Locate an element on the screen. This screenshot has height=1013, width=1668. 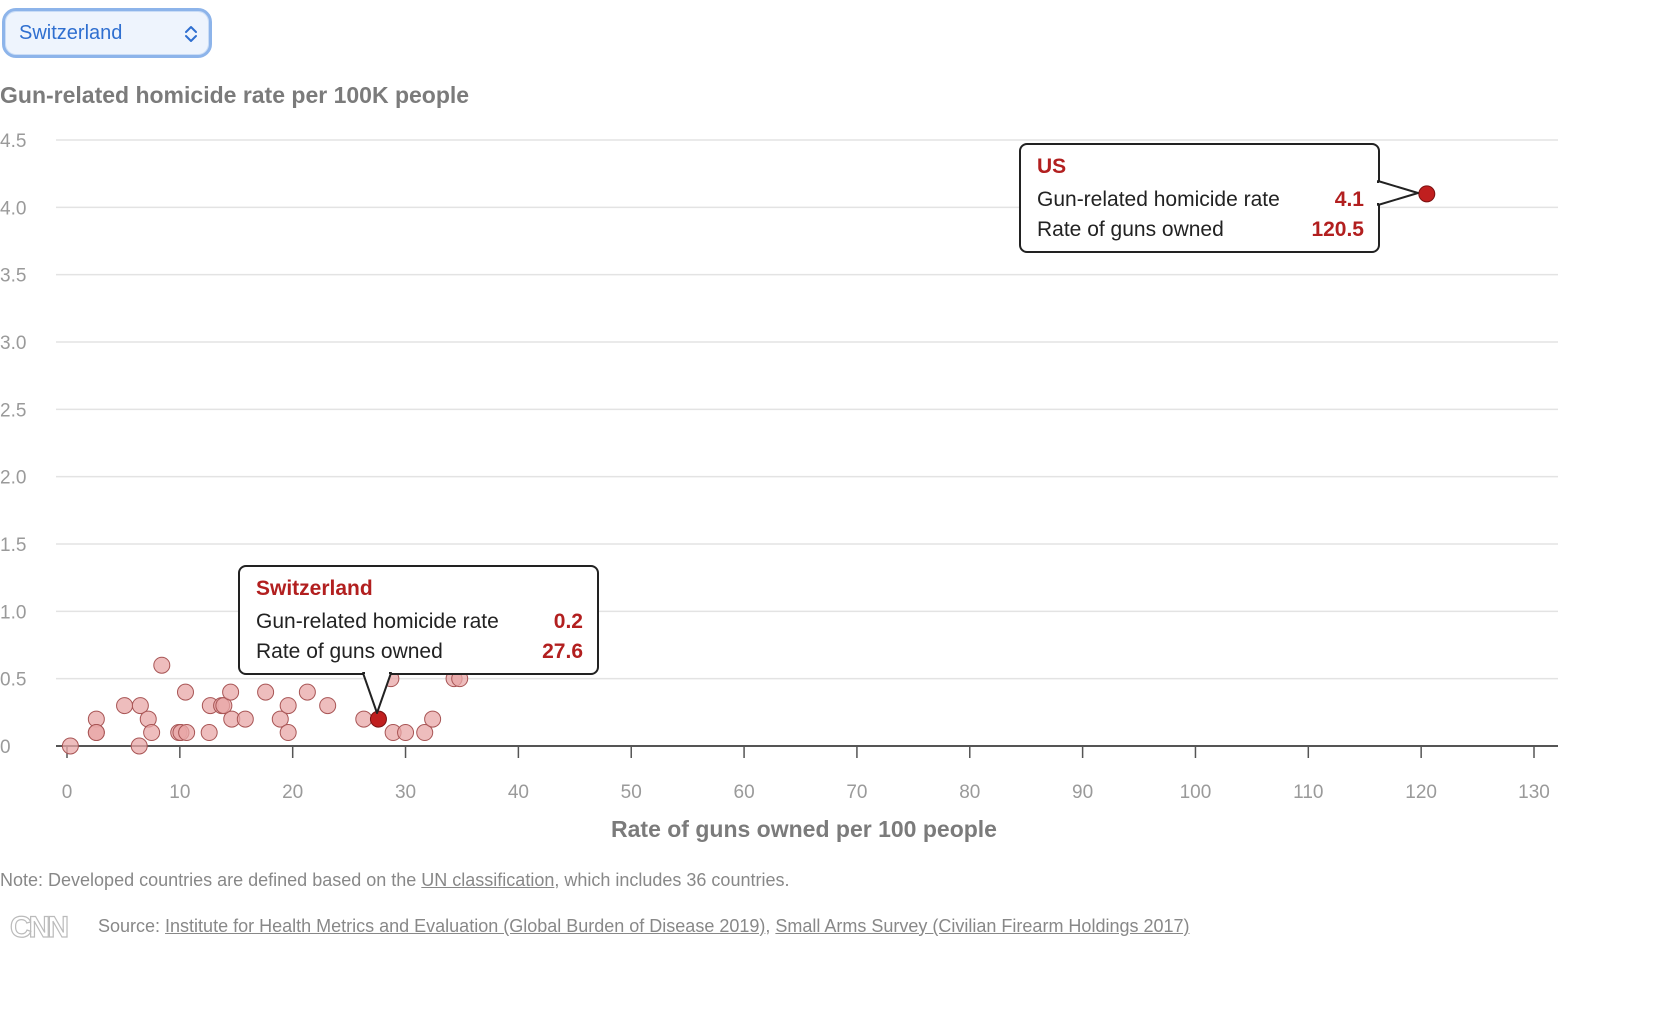
country-select: Switzerland is located at coordinates (107, 33).